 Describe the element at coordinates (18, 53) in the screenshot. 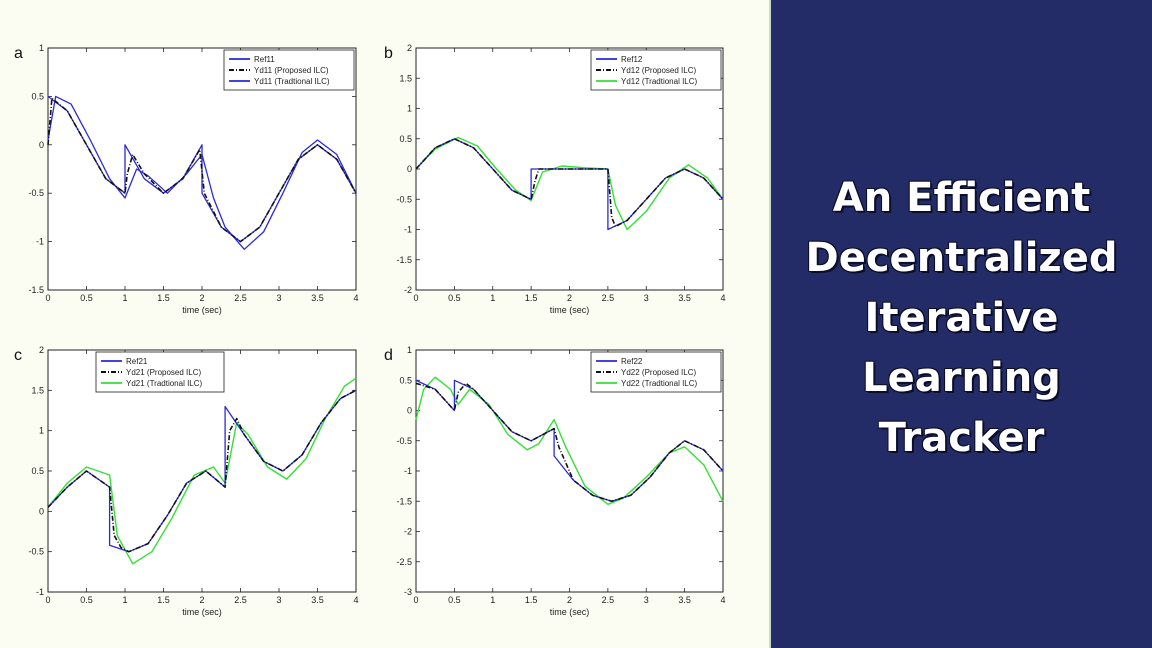

I see `panel-letter: a` at that location.